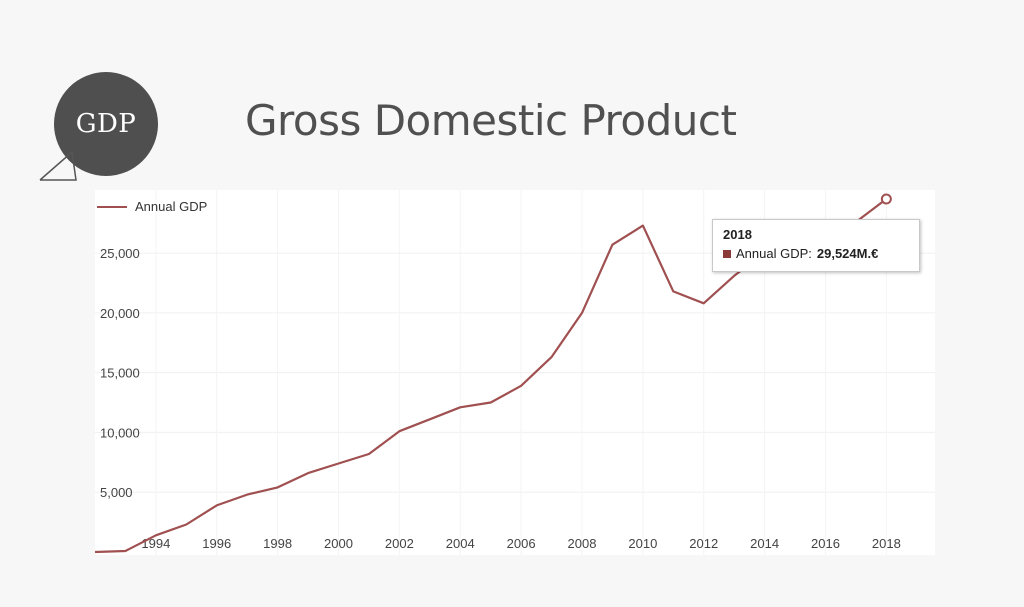 The height and width of the screenshot is (607, 1024). I want to click on x-tick-label: 2014, so click(764, 543).